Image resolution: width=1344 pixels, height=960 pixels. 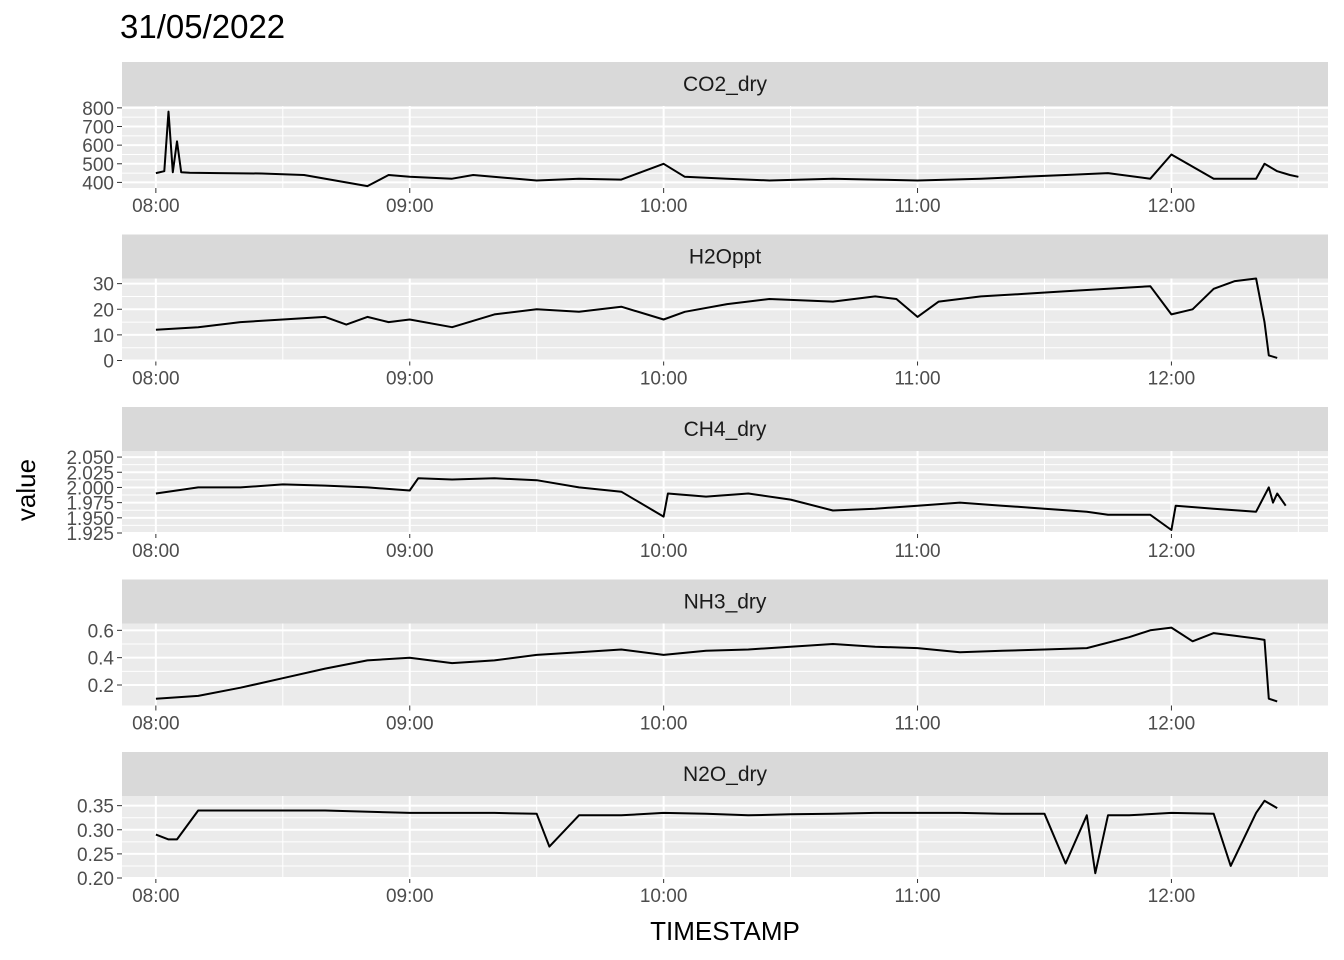 I want to click on facet-strip-label: NH3_dry, so click(x=725, y=602).